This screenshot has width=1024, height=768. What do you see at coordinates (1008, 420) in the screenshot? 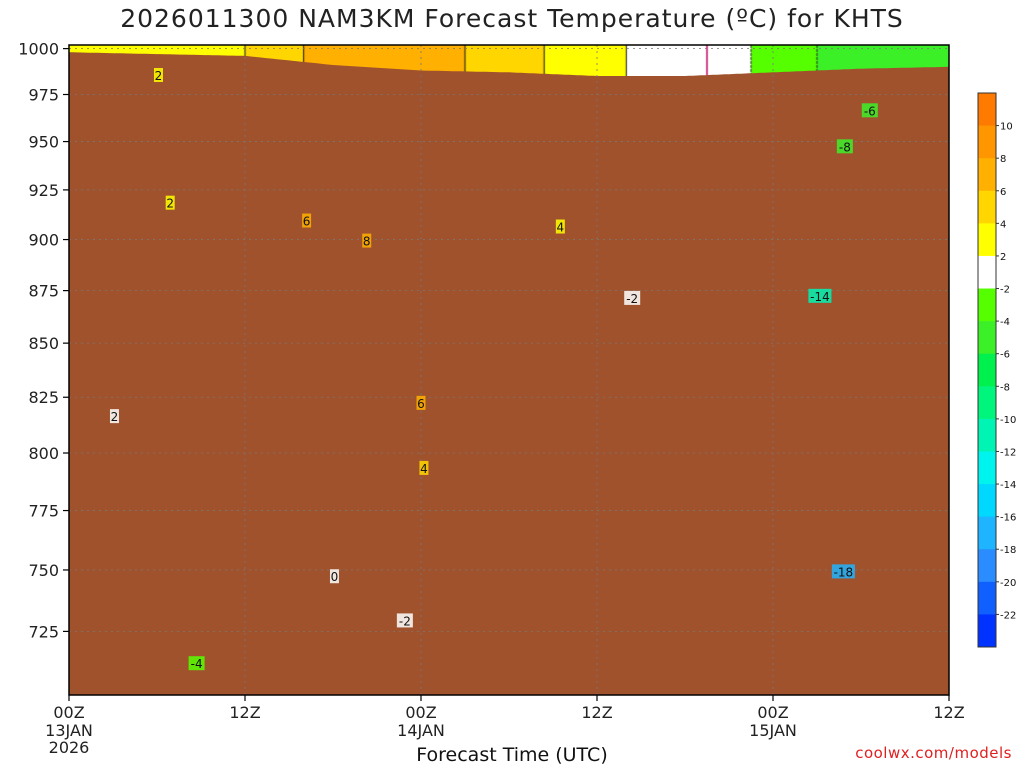
I see `colorbar-label: -10` at bounding box center [1008, 420].